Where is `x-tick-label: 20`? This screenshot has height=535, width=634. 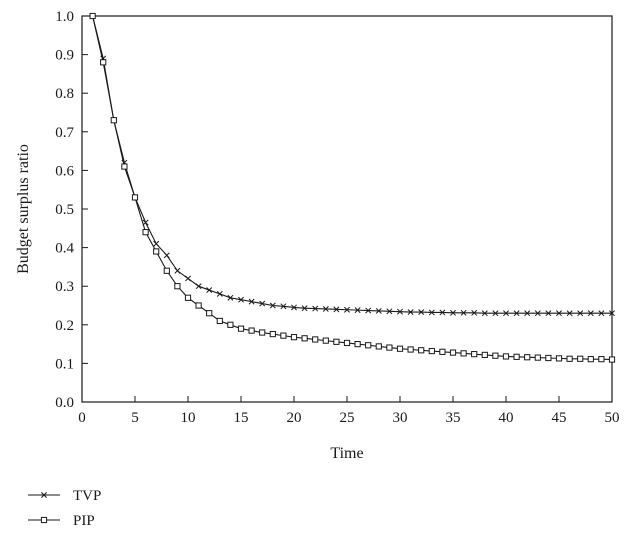
x-tick-label: 20 is located at coordinates (294, 418).